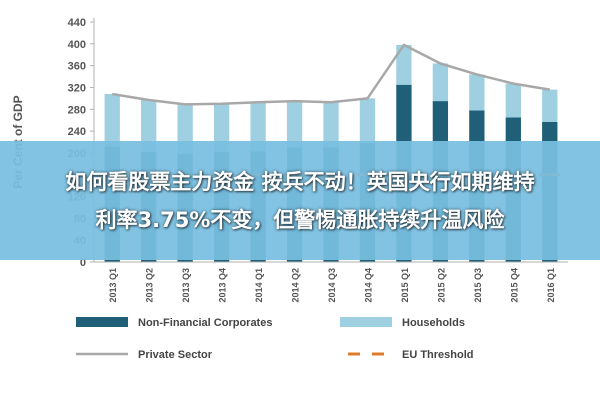 This screenshot has height=400, width=600. I want to click on y-tick-label: 400, so click(77, 45).